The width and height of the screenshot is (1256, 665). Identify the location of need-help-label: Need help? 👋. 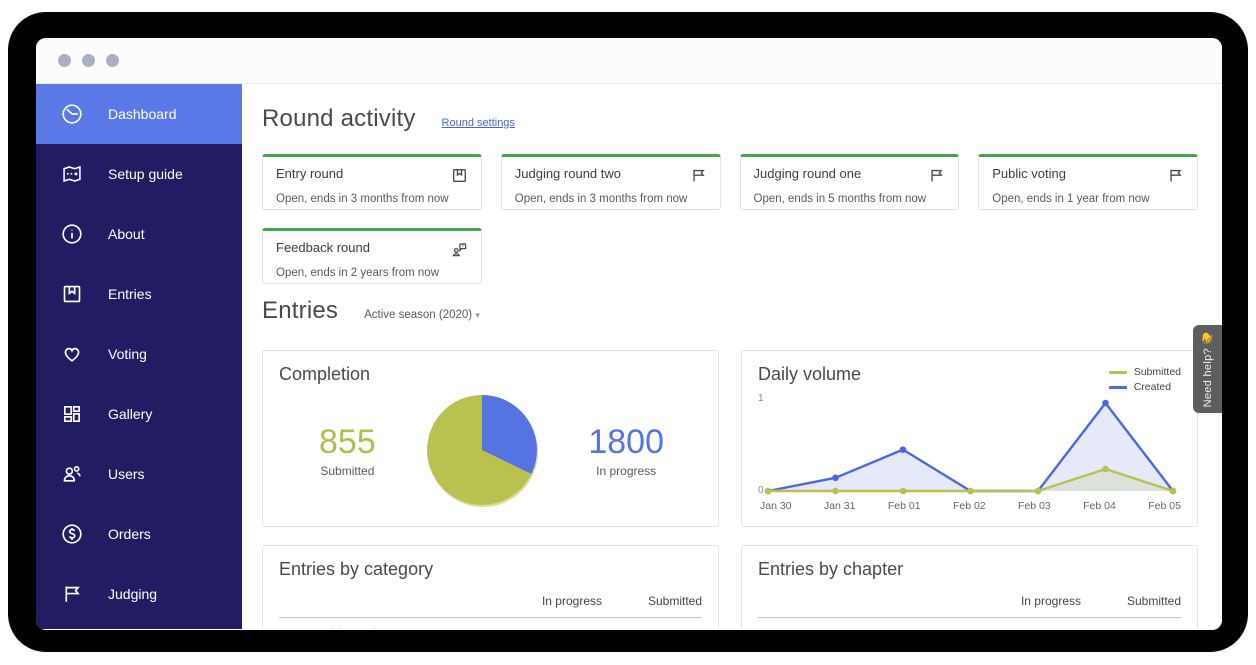
(1208, 369).